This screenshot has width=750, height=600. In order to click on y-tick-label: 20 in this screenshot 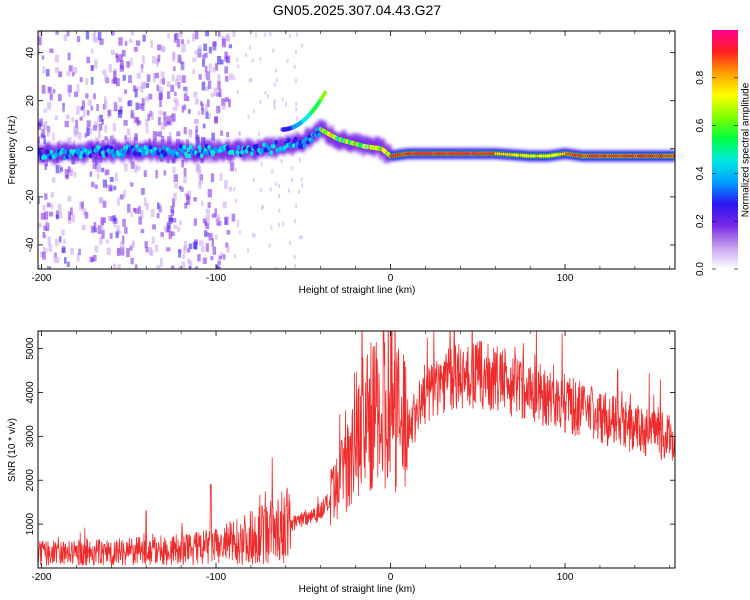, I will do `click(30, 101)`.